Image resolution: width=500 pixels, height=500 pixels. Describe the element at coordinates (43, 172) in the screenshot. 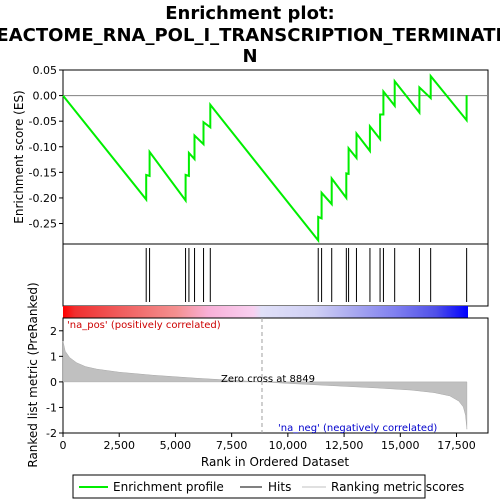

I see `es-y-tick-label: -0.15` at that location.